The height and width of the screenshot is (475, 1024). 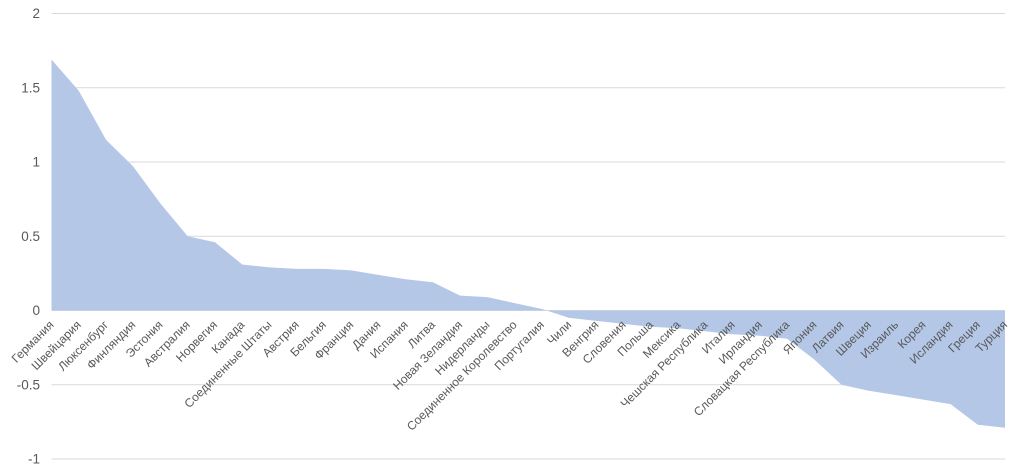 I want to click on y-tick-label: 1, so click(x=36, y=162).